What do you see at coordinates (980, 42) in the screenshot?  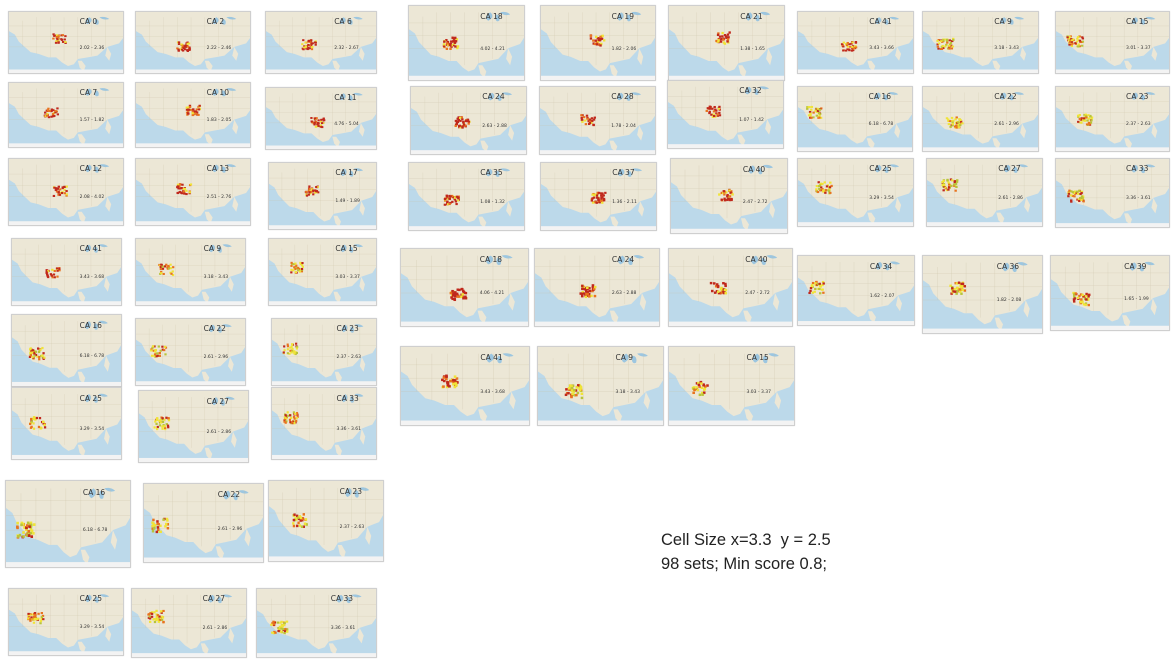 I see `cluster-map: CA 9 3.18 - 3.43` at bounding box center [980, 42].